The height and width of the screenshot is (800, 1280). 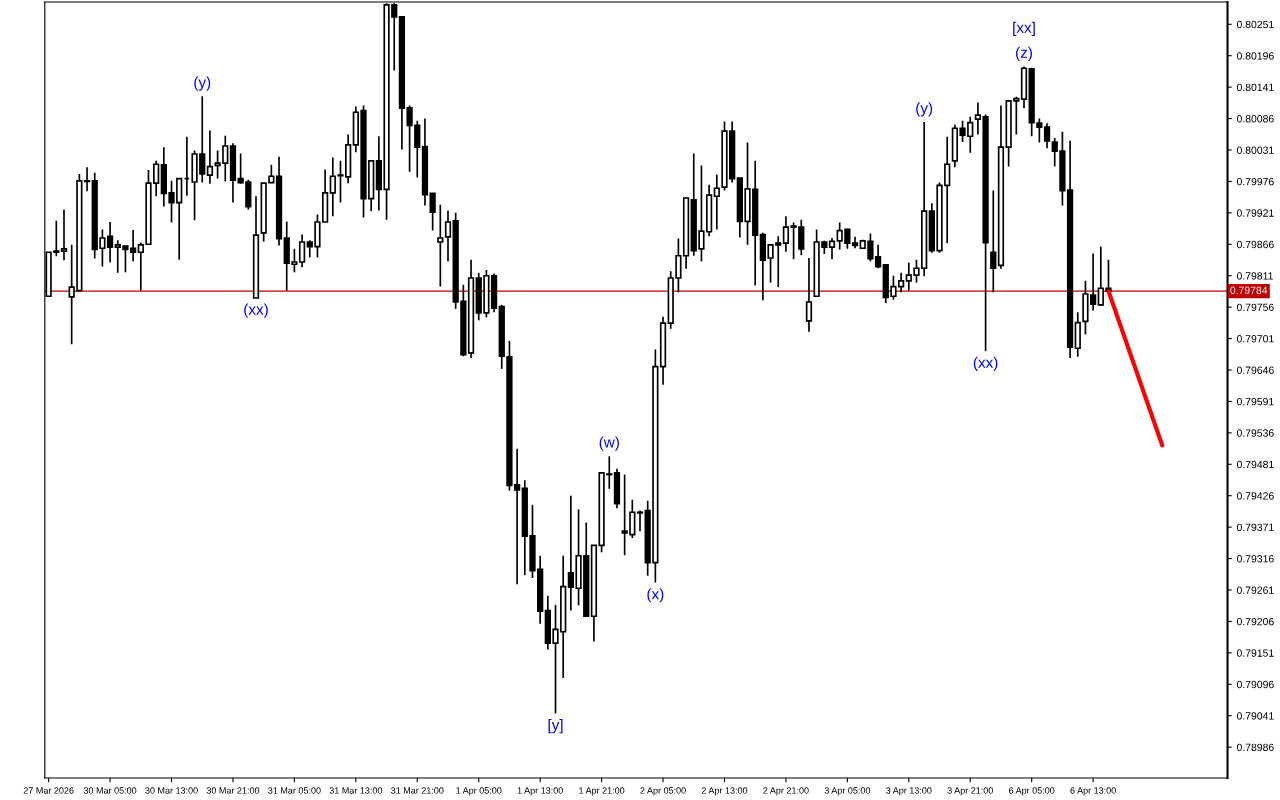 What do you see at coordinates (110, 790) in the screenshot?
I see `x-tick-label: 30 Mar 05:00` at bounding box center [110, 790].